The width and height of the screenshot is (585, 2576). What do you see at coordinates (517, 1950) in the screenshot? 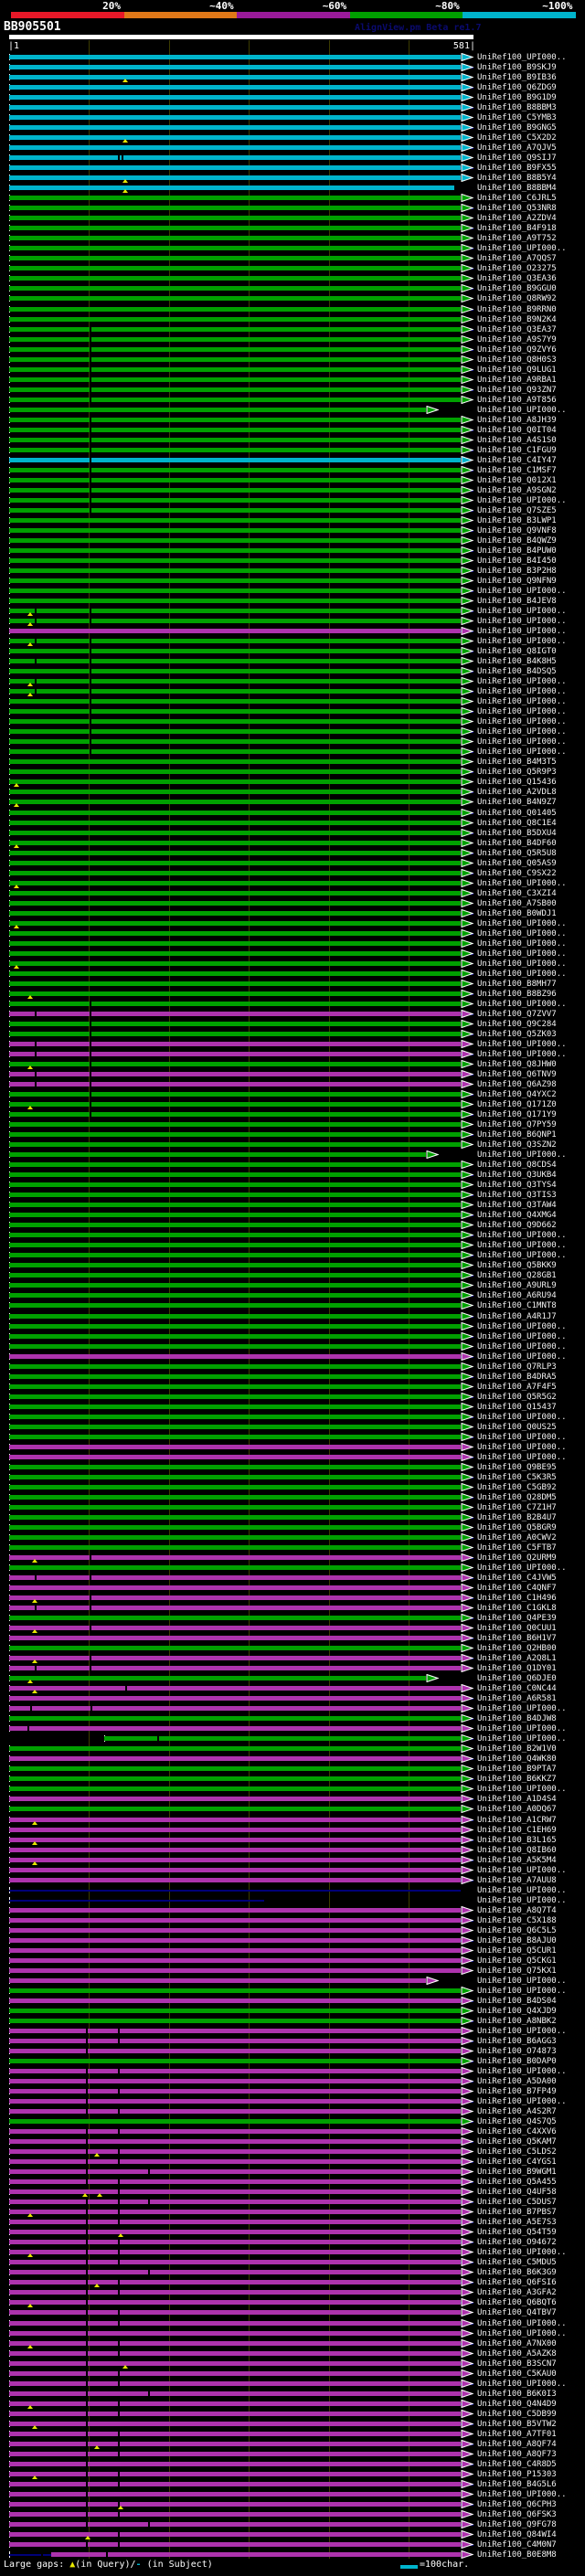
I see `row-label: UniRef100_Q5CUR1` at bounding box center [517, 1950].